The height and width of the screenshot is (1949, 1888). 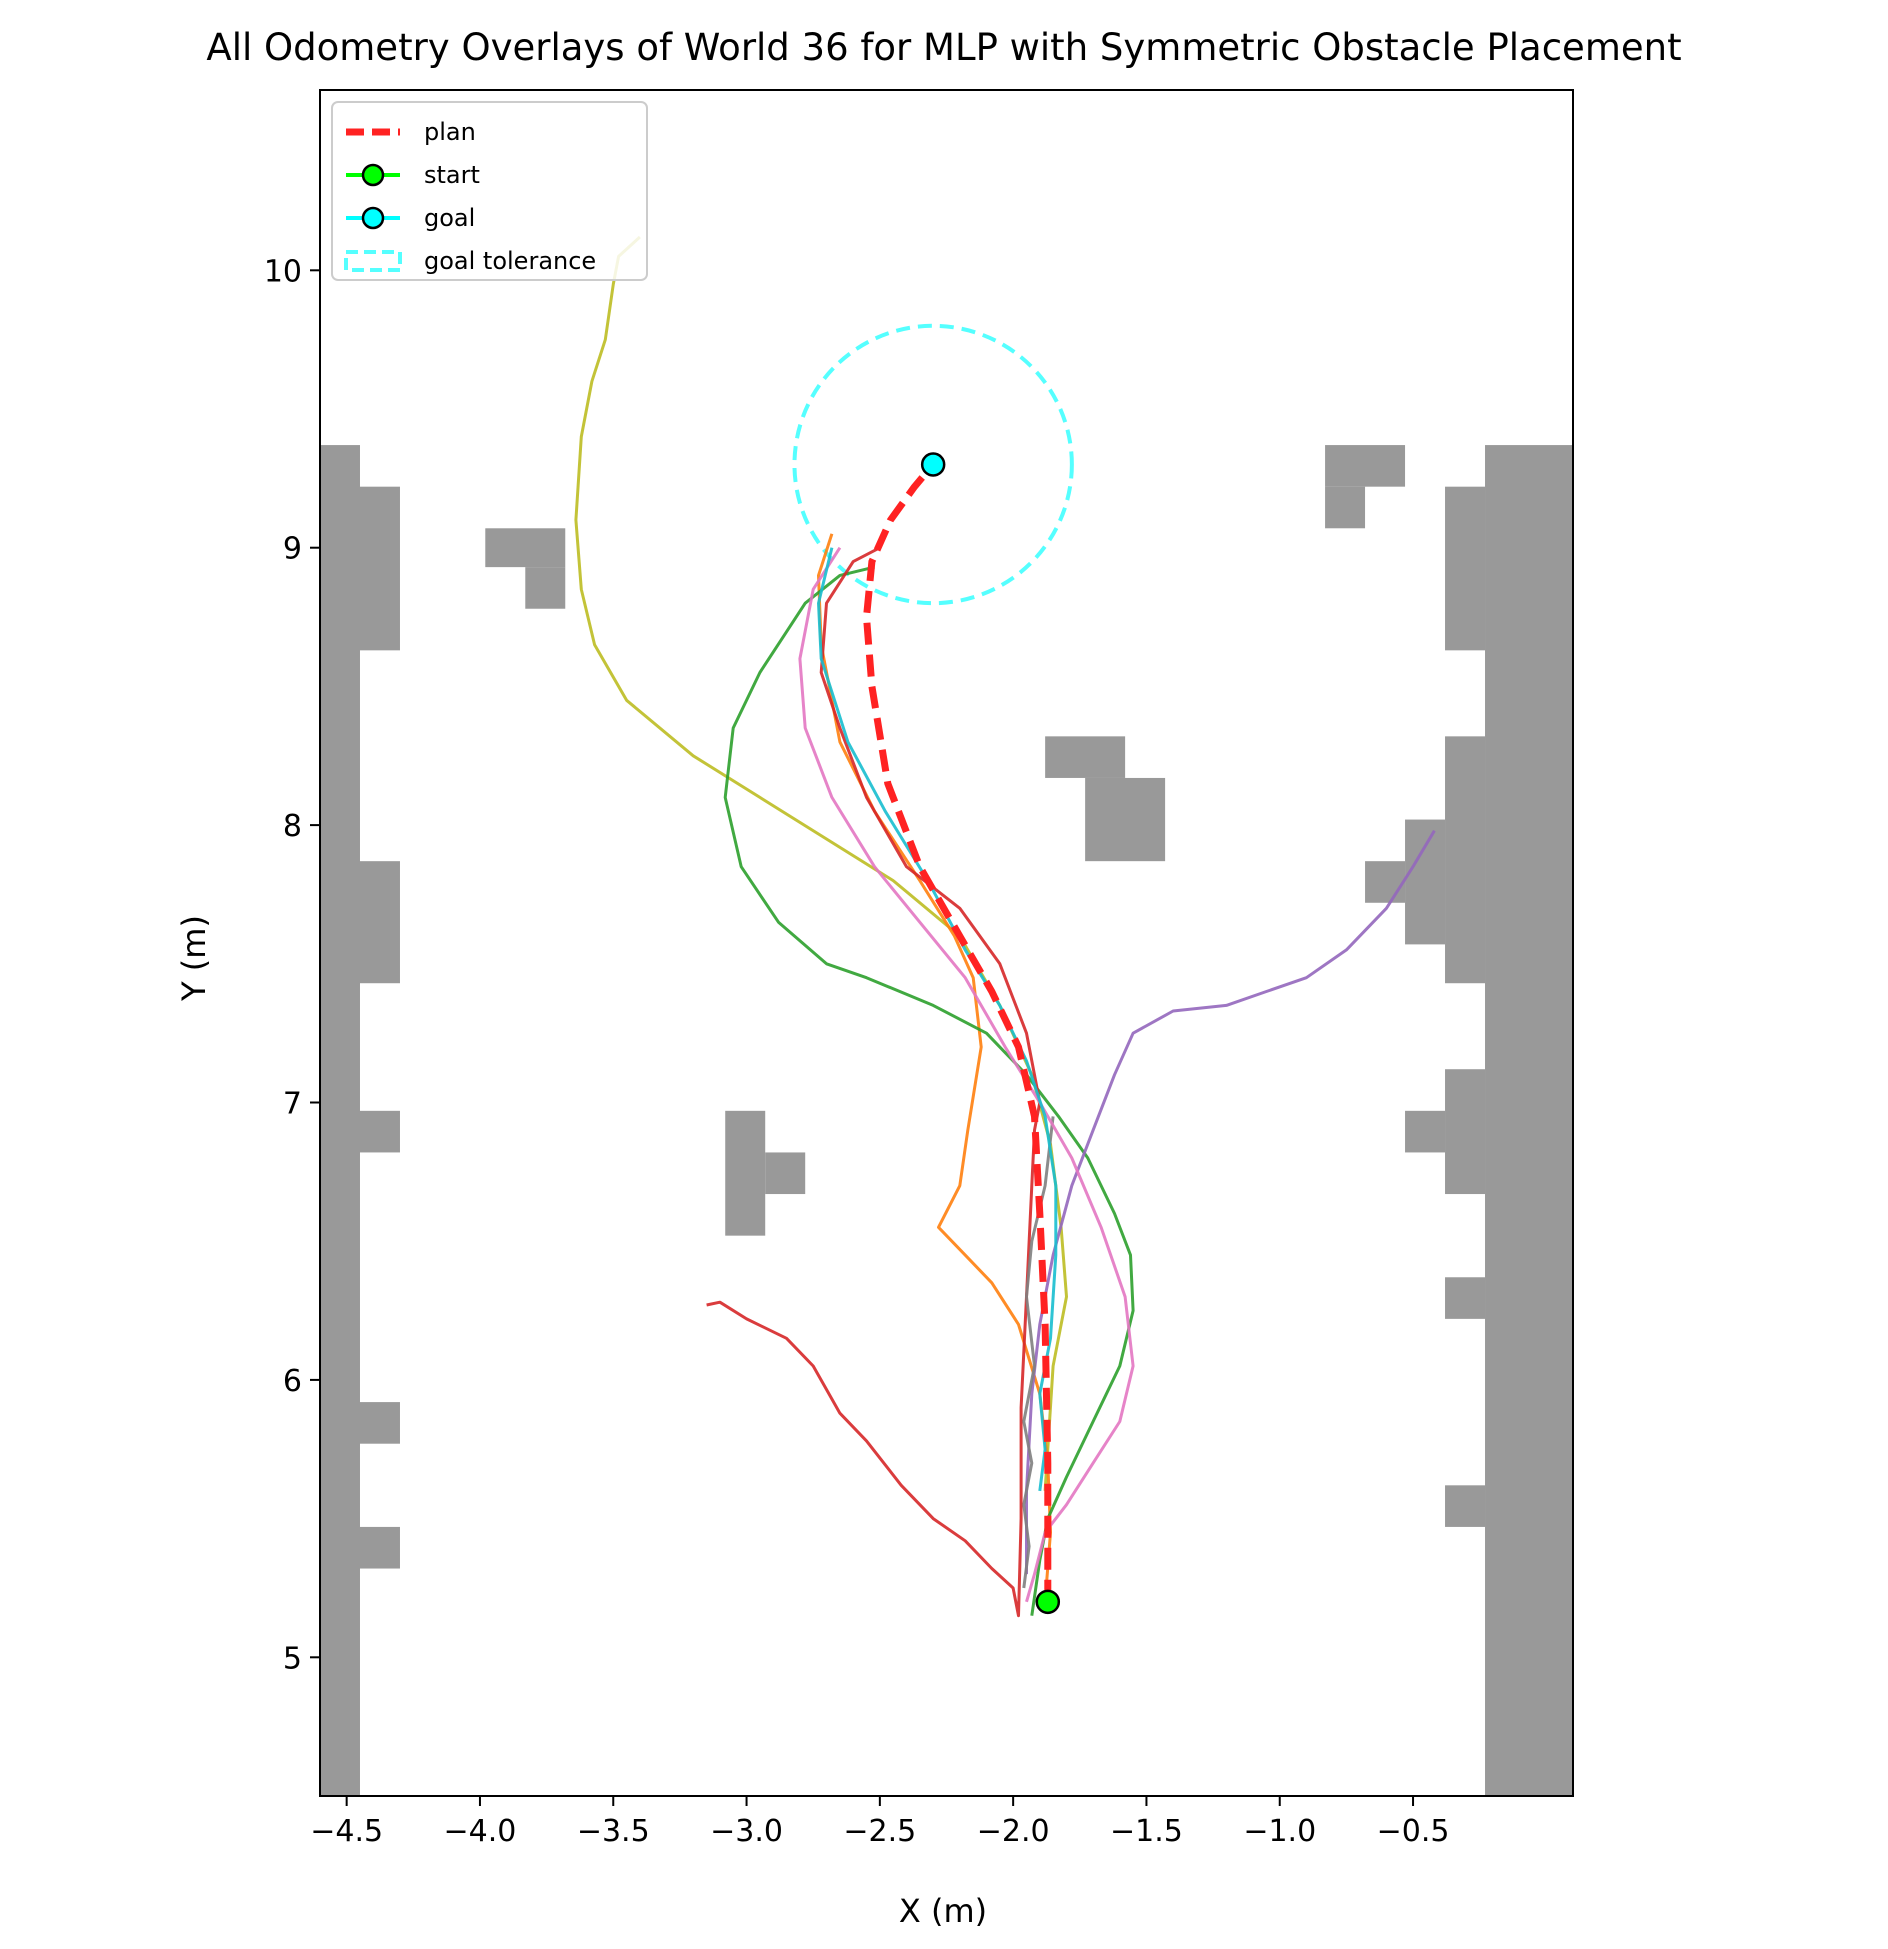 I want to click on y-axis-label: Y (m), so click(x=194, y=958).